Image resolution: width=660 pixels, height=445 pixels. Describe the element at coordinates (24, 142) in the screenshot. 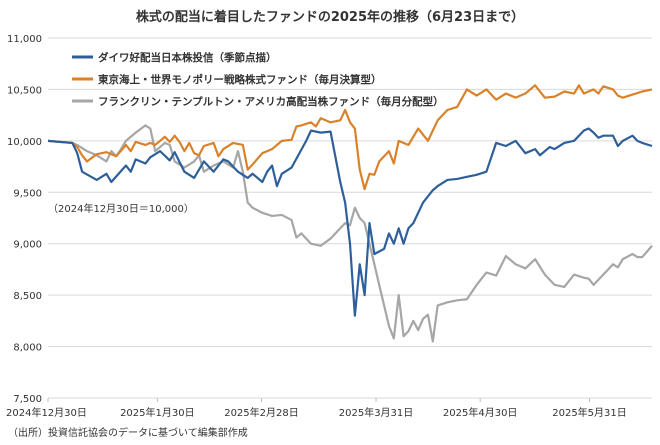

I see `y-tick-label: 10,000` at that location.